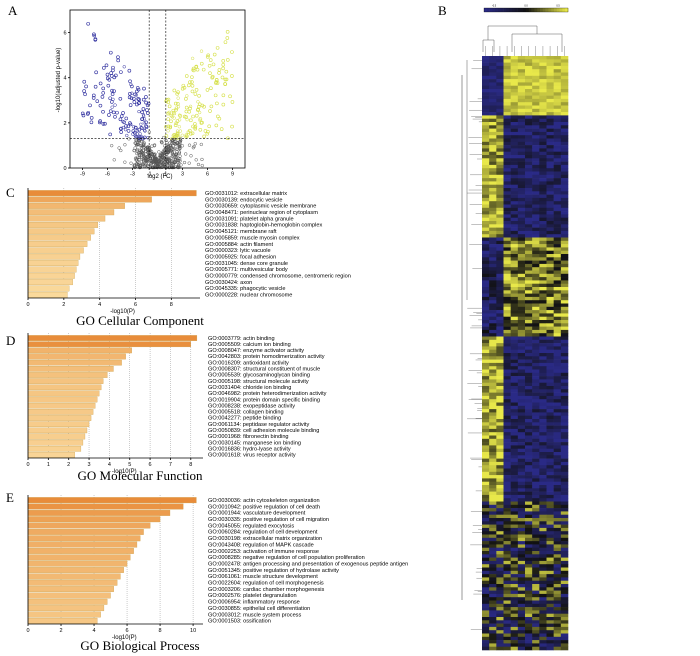 The height and width of the screenshot is (656, 700). Describe the element at coordinates (193, 631) in the screenshot. I see `x-tick-label: 10` at that location.